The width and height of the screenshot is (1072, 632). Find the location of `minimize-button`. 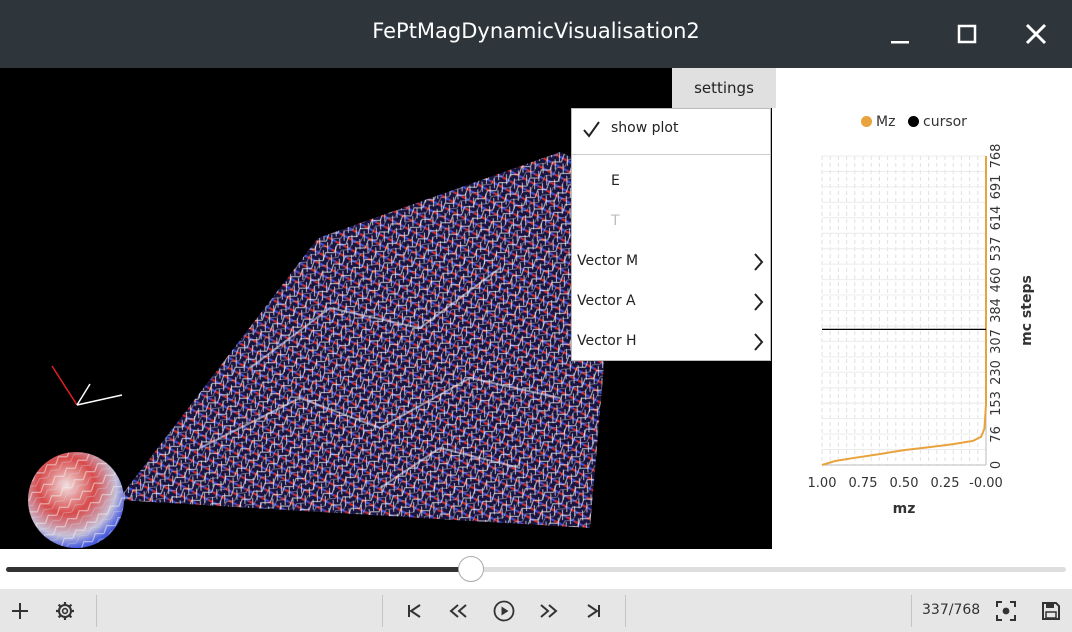

minimize-button is located at coordinates (900, 34).